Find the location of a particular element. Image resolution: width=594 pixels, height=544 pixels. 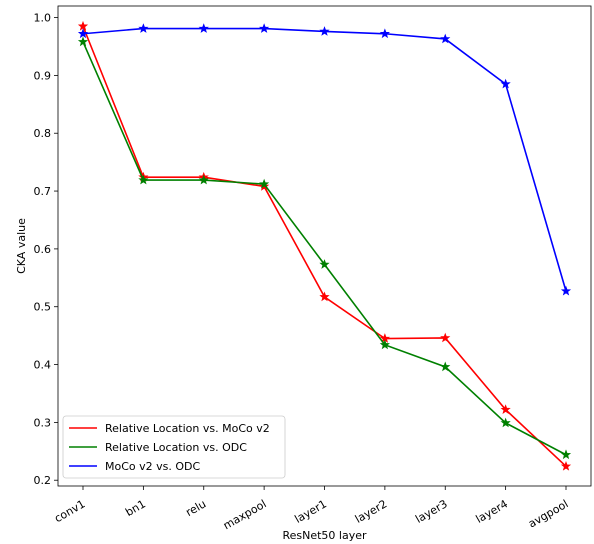

legend-label: Relative Location vs. ODC is located at coordinates (176, 447).